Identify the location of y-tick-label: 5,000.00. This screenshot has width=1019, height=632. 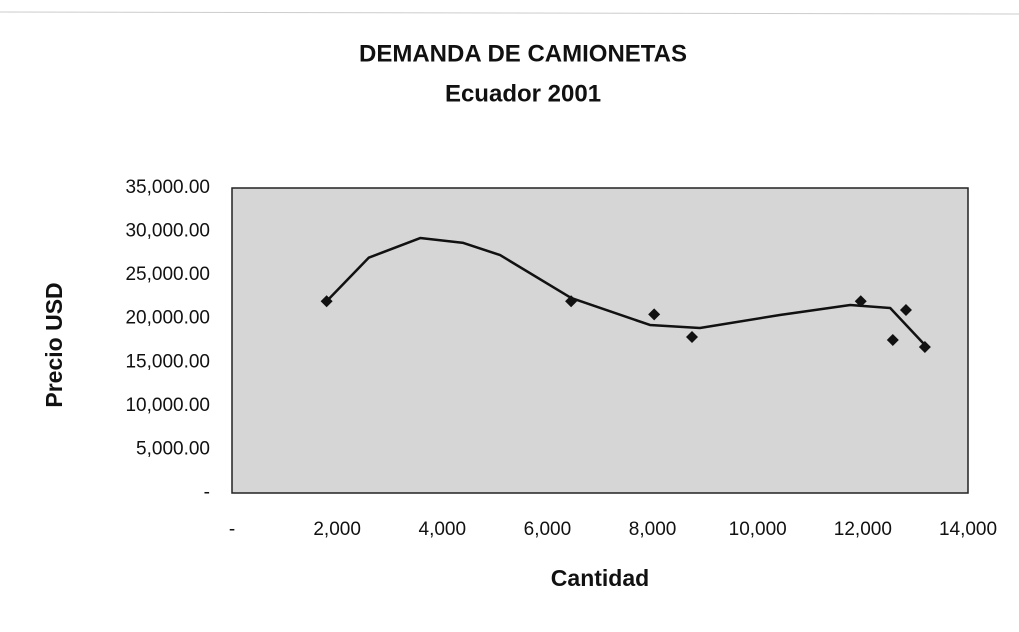
(173, 448).